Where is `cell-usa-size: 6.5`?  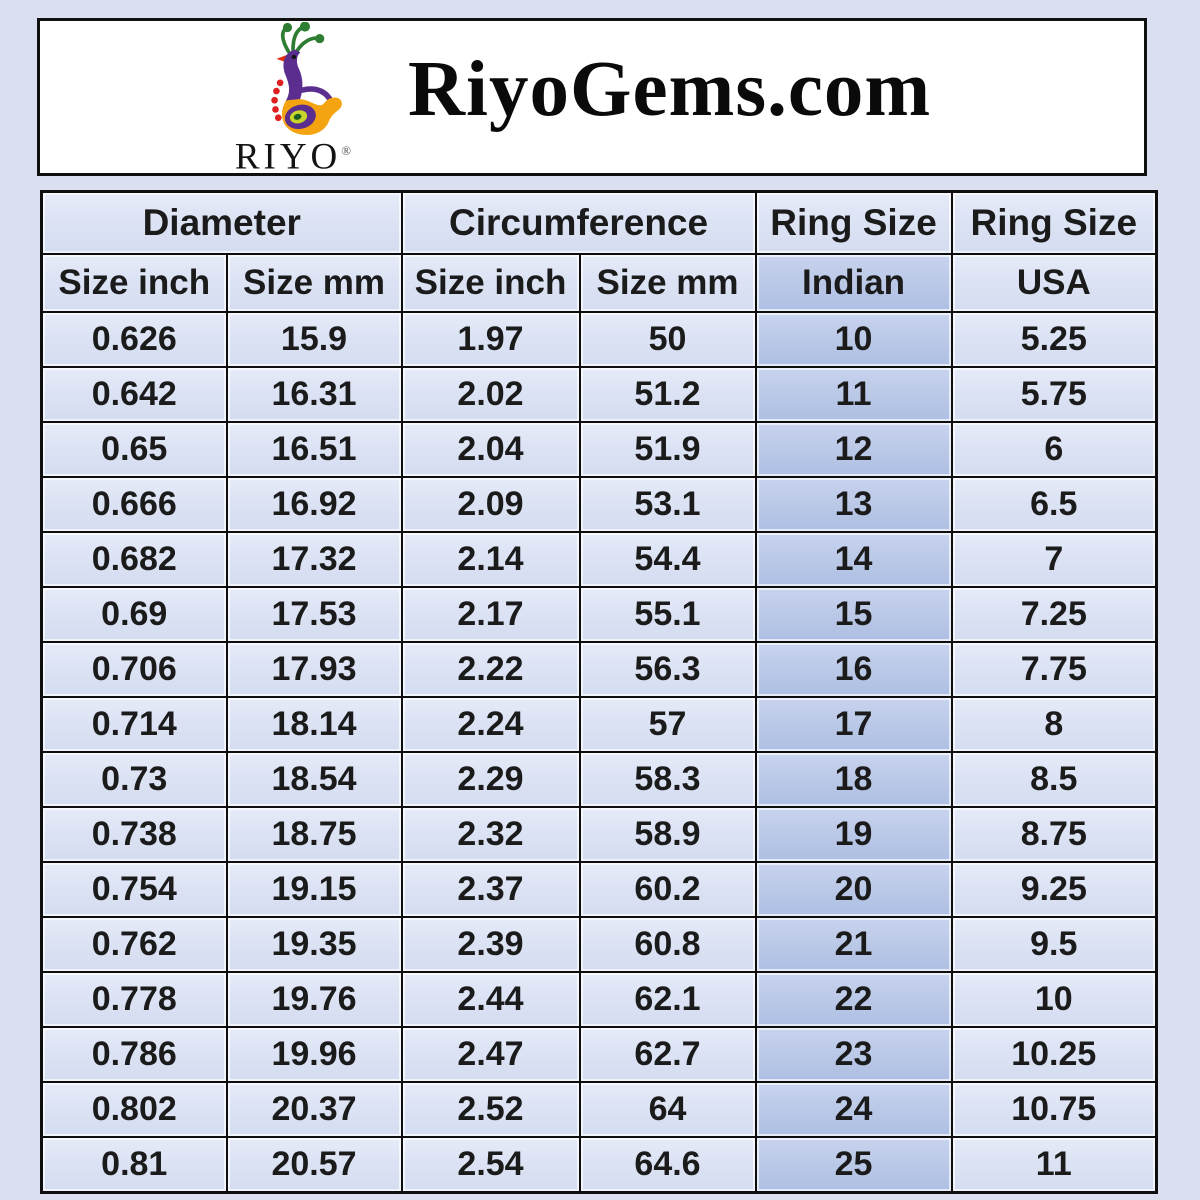
cell-usa-size: 6.5 is located at coordinates (1054, 504).